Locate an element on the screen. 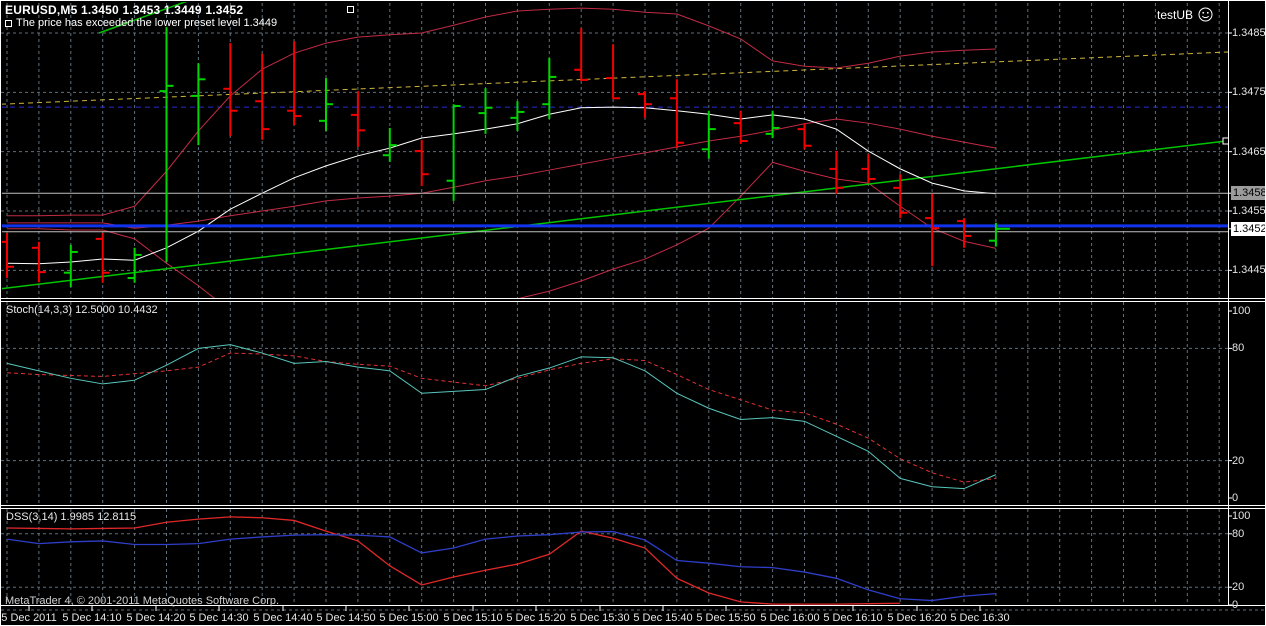 Image resolution: width=1266 pixels, height=626 pixels. dss-scale-label: 20 is located at coordinates (1238, 587).